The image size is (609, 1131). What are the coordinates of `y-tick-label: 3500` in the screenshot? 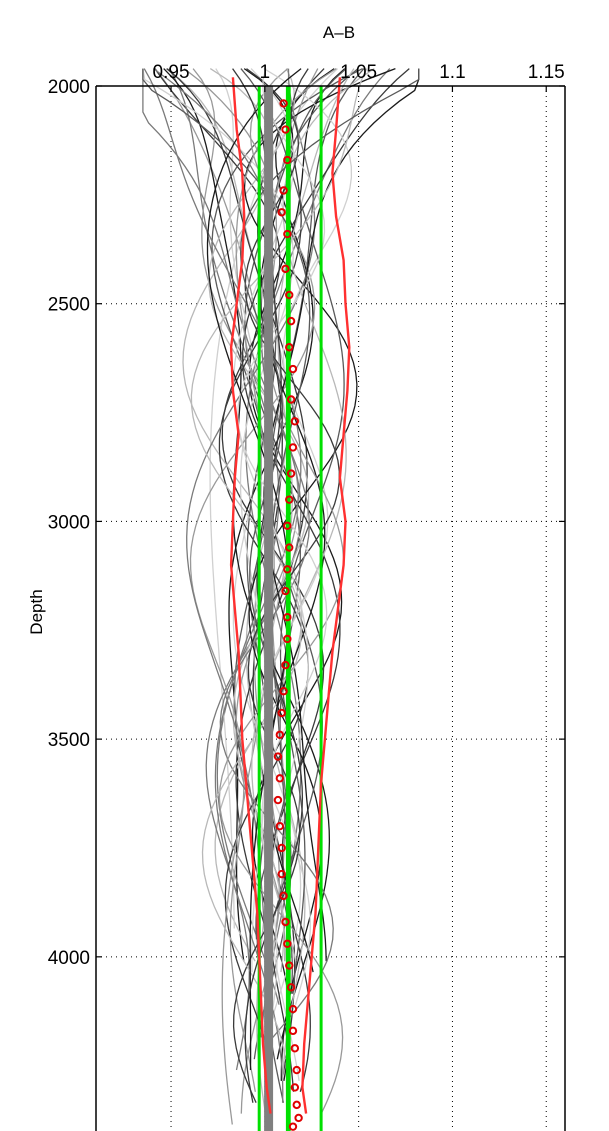 It's located at (69, 740).